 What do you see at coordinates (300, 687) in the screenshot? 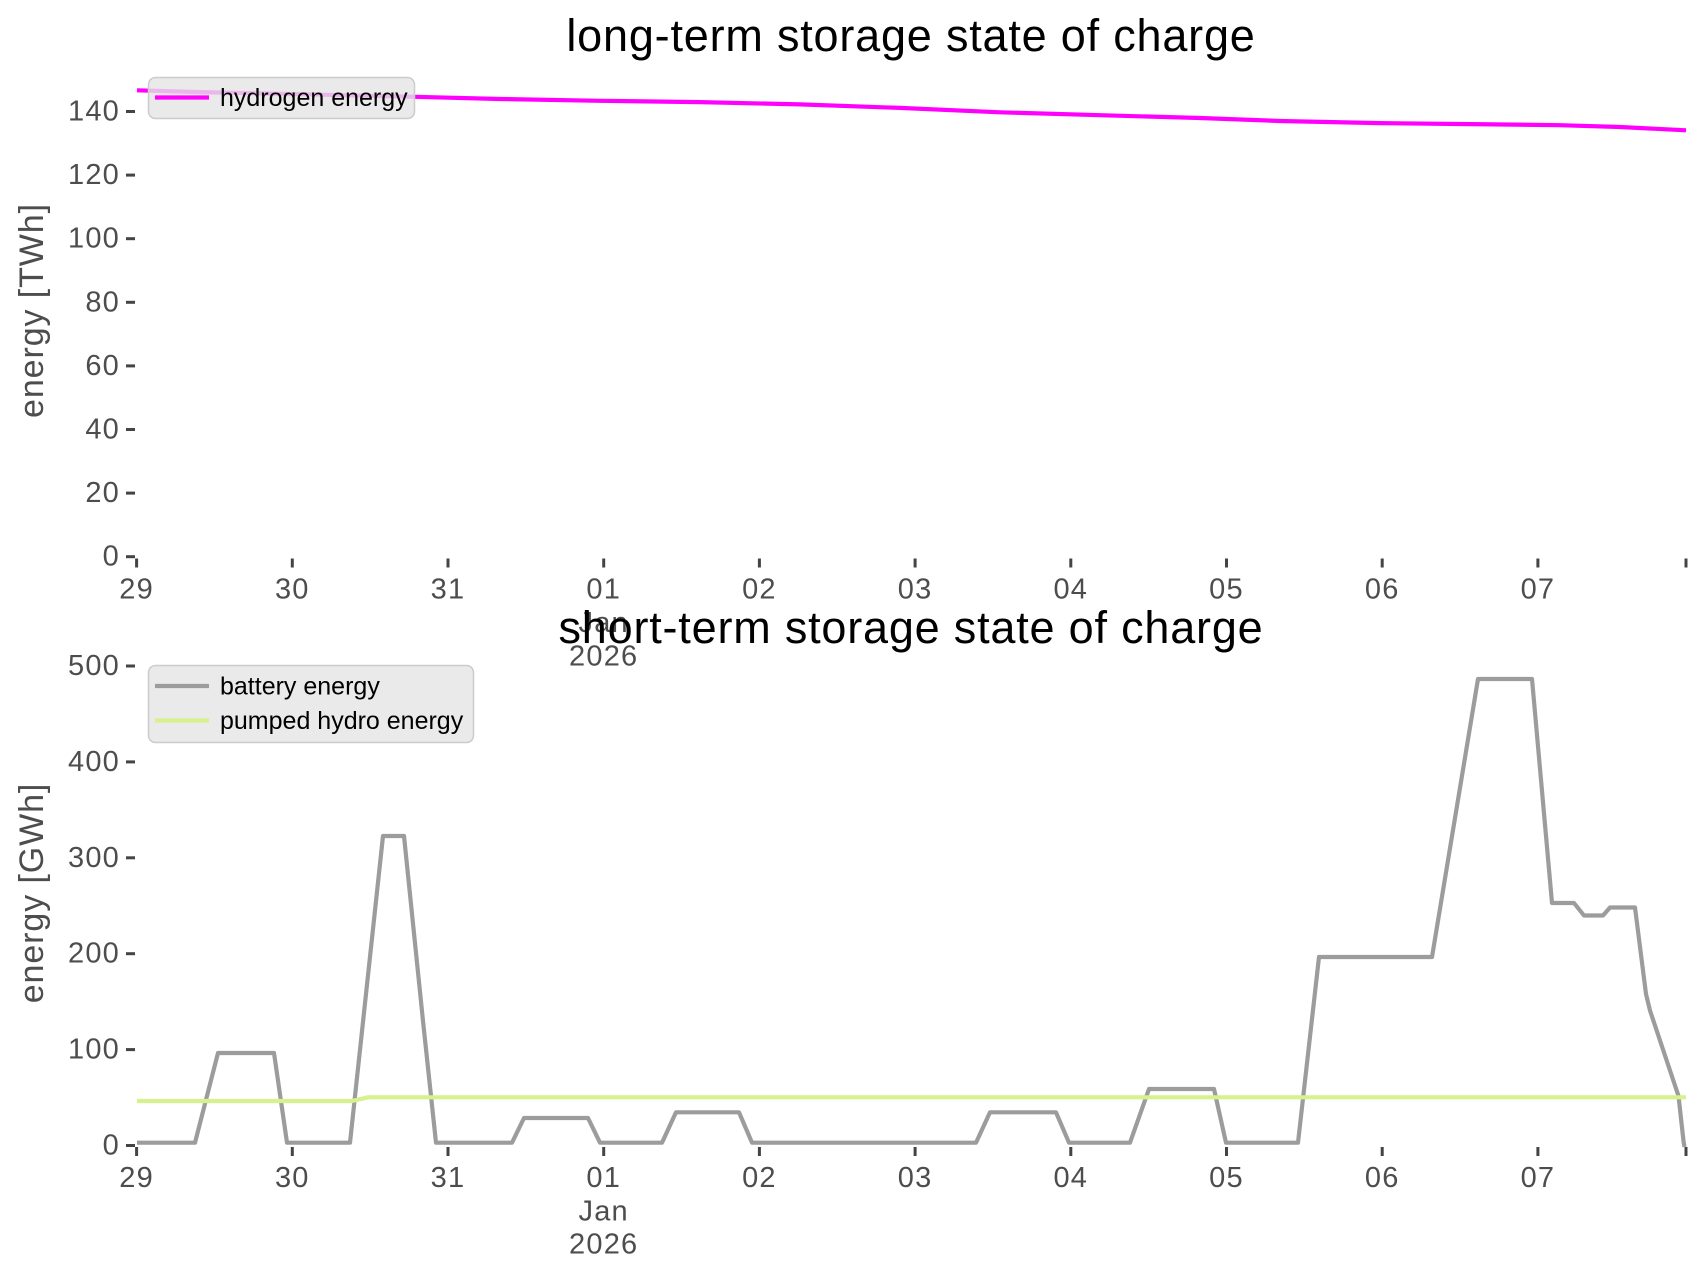
I see `svg-text: battery energy` at bounding box center [300, 687].